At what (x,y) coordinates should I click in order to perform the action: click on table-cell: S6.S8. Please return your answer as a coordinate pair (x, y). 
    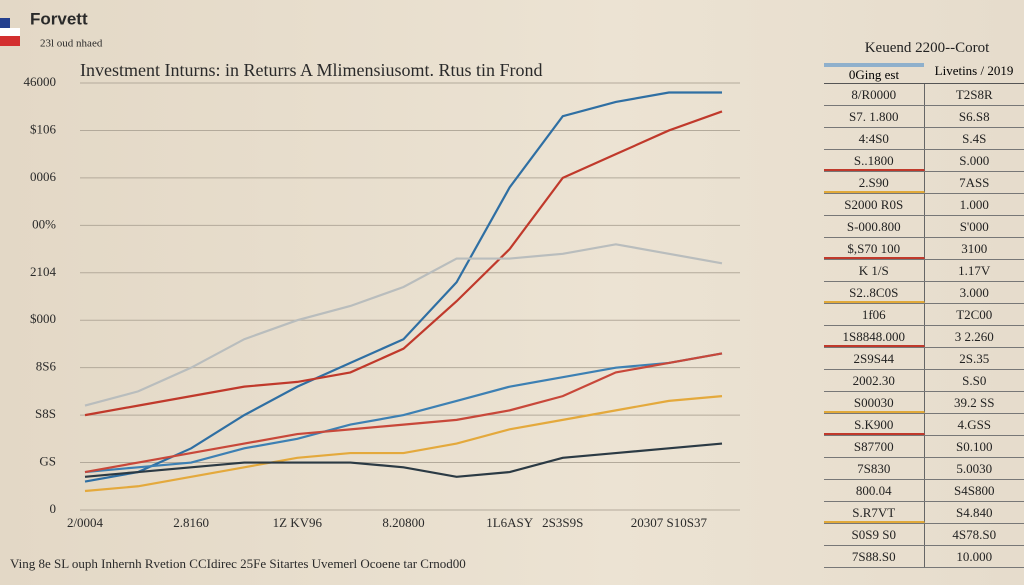
    Looking at the image, I should click on (974, 116).